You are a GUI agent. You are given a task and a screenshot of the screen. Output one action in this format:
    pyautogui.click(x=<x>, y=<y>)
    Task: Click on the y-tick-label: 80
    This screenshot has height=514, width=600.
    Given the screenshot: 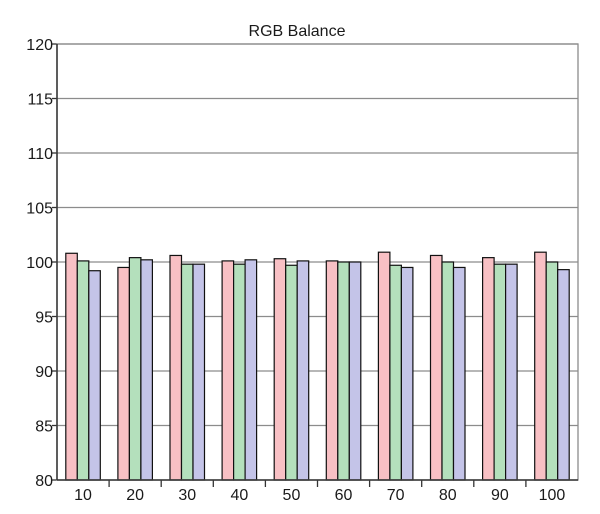 What is the action you would take?
    pyautogui.click(x=44, y=481)
    